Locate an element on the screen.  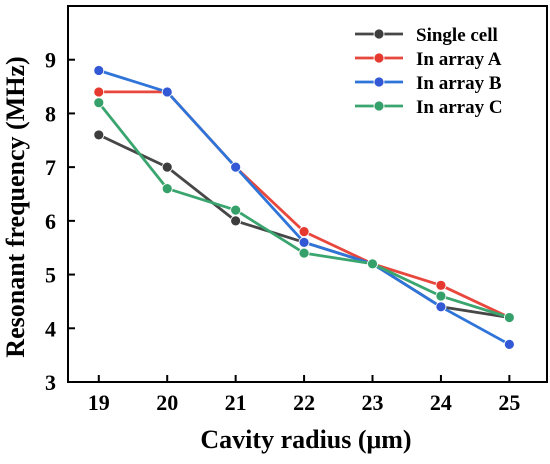
y-tick-label: 3 is located at coordinates (50, 382).